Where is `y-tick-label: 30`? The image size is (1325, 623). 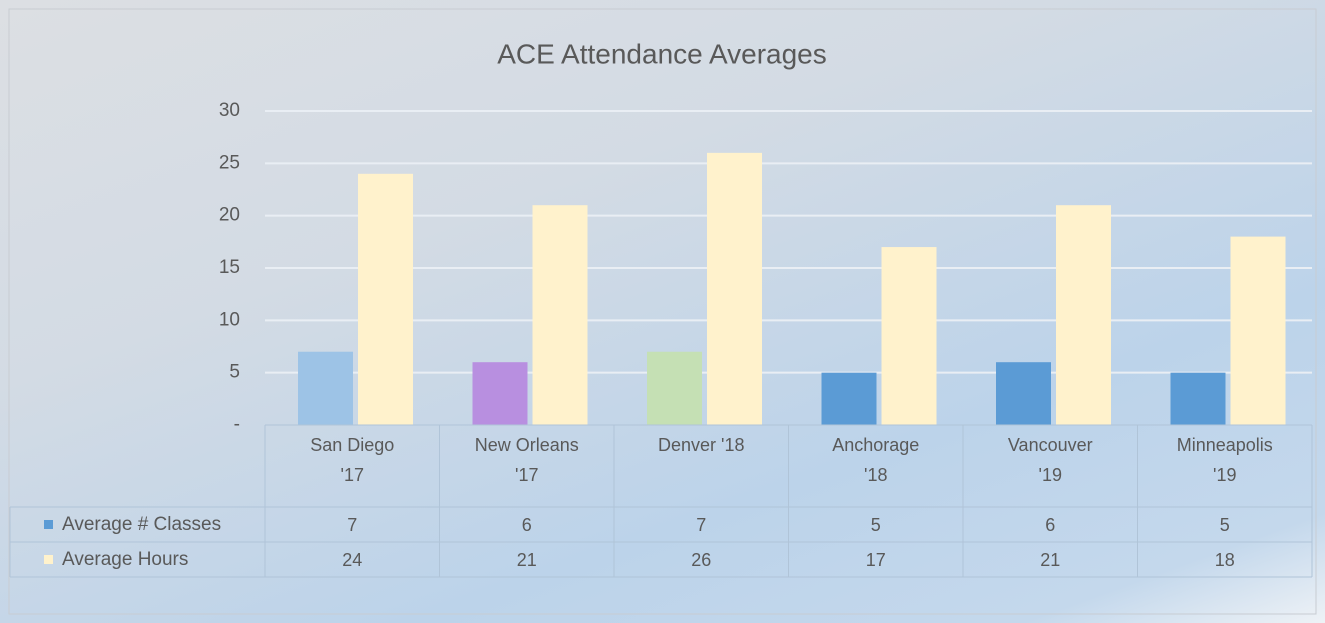
y-tick-label: 30 is located at coordinates (229, 110).